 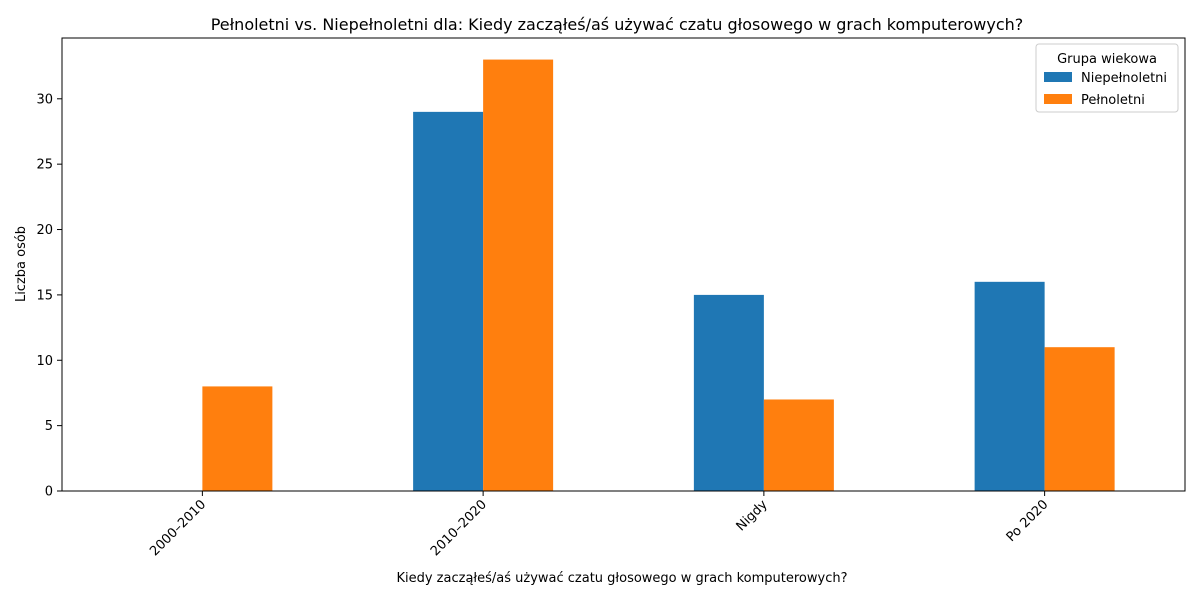 What do you see at coordinates (1058, 99) in the screenshot?
I see `legend-swatch-pelnoletni` at bounding box center [1058, 99].